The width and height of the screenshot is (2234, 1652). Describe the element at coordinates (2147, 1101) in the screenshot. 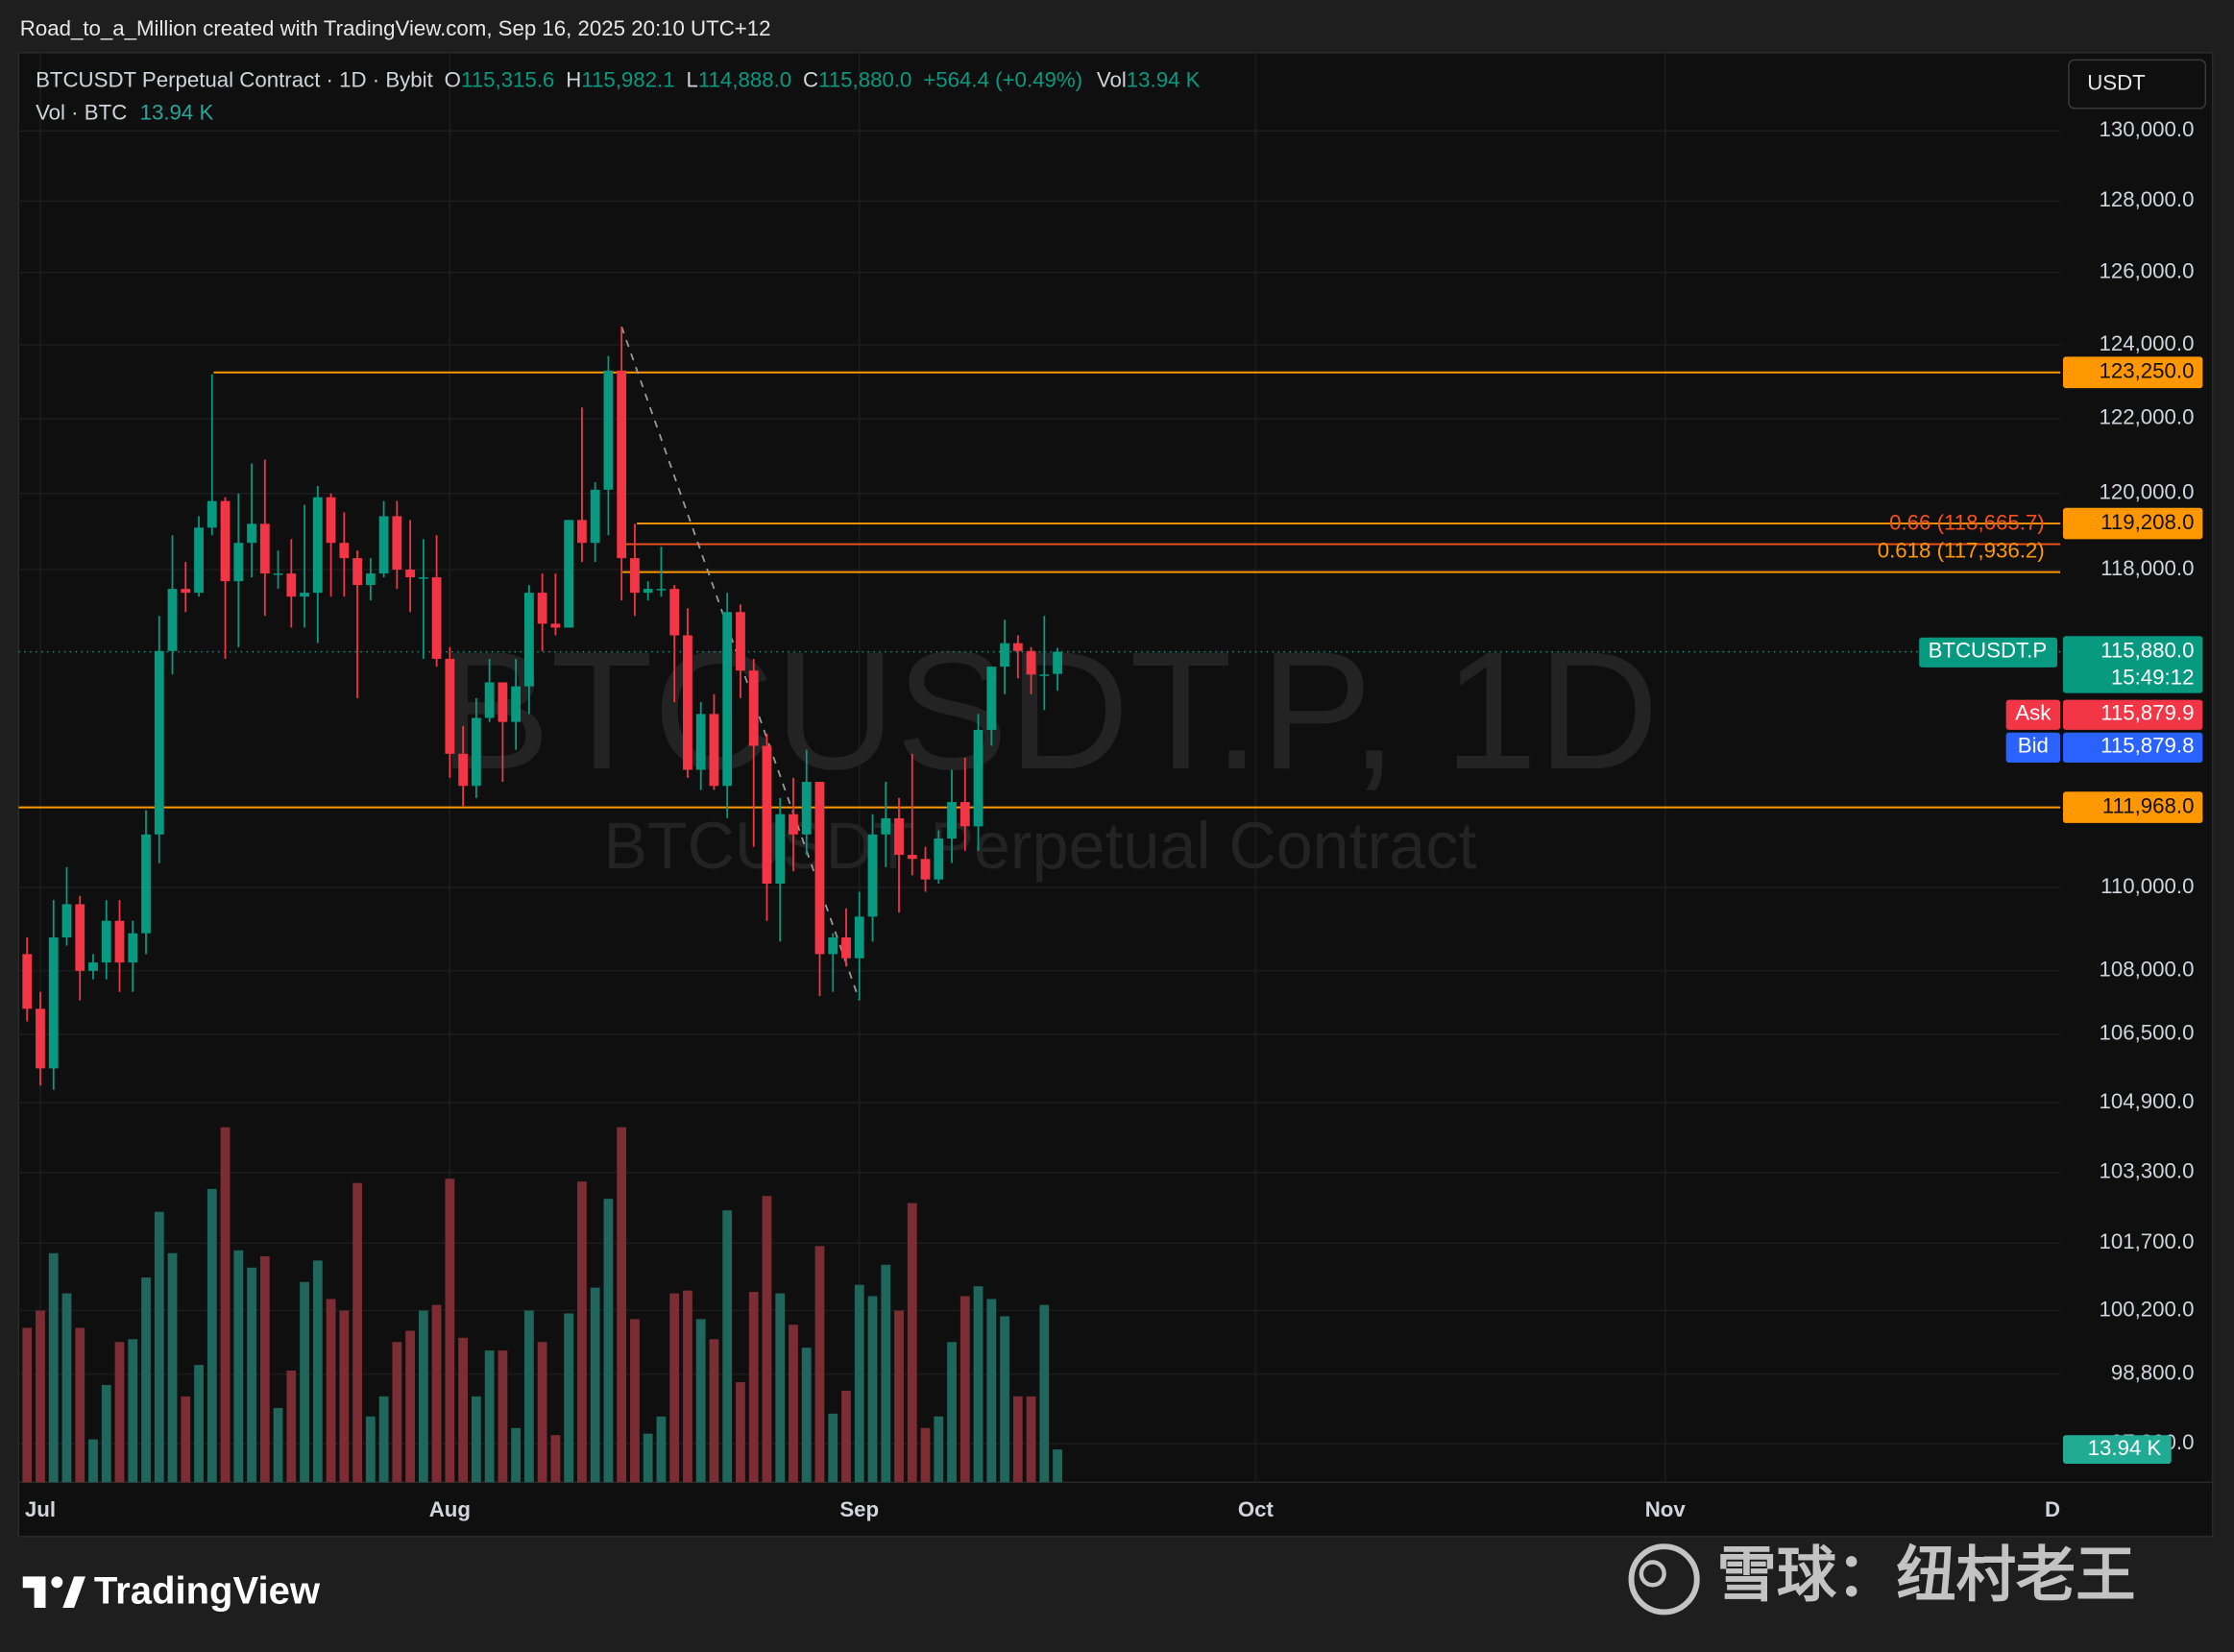

I see `y-tick-label: 104,900.0` at that location.